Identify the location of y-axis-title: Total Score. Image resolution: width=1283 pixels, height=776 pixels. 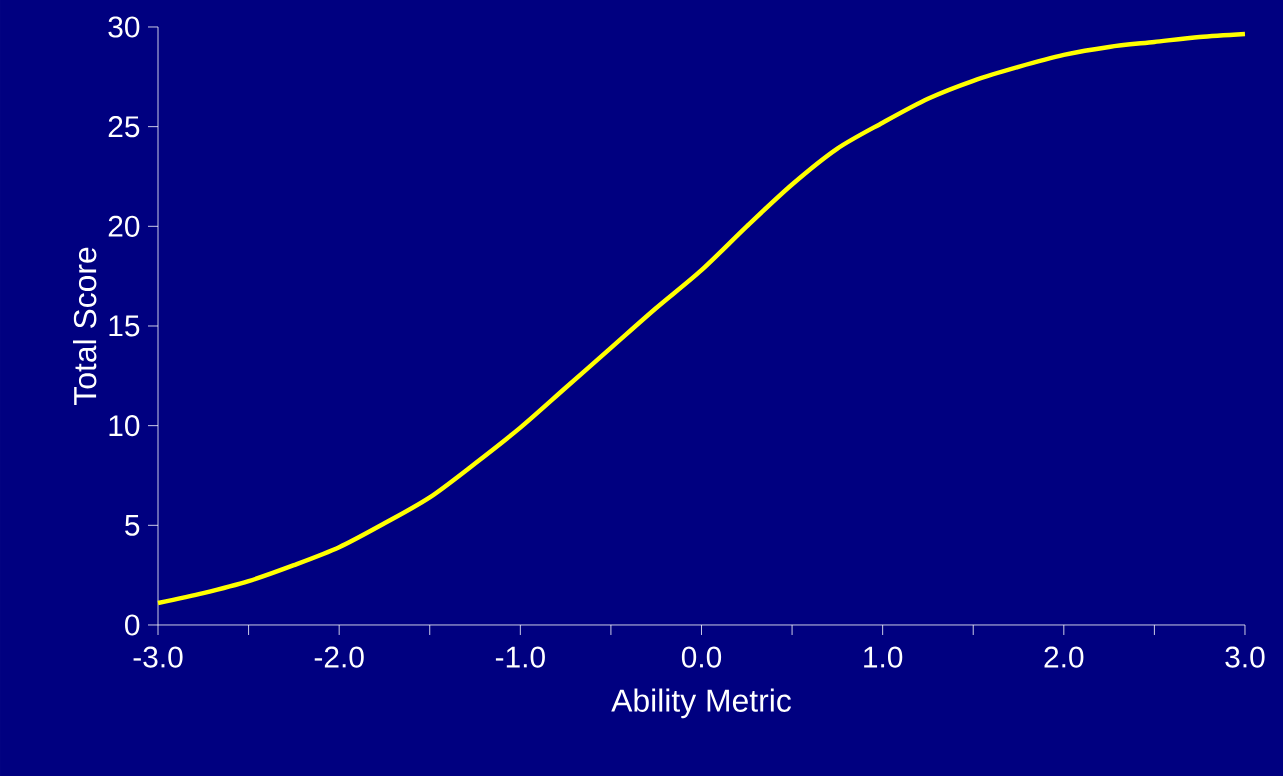
(85, 326).